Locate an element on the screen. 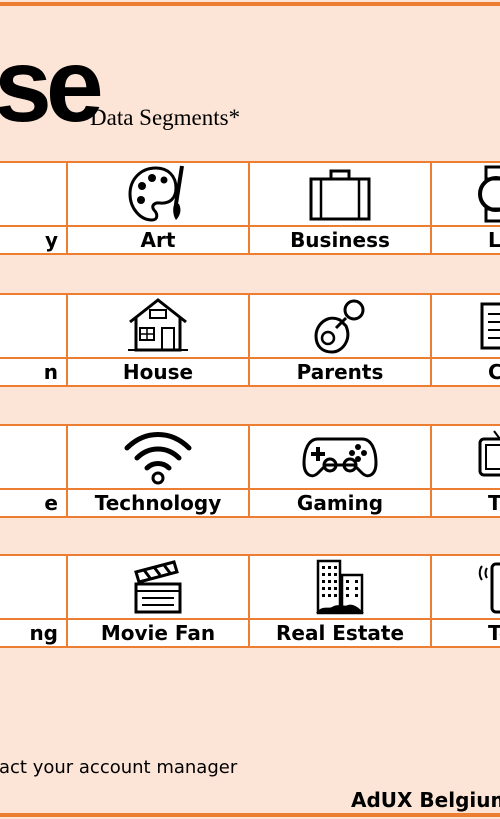  segment-label: ng is located at coordinates (34, 633).